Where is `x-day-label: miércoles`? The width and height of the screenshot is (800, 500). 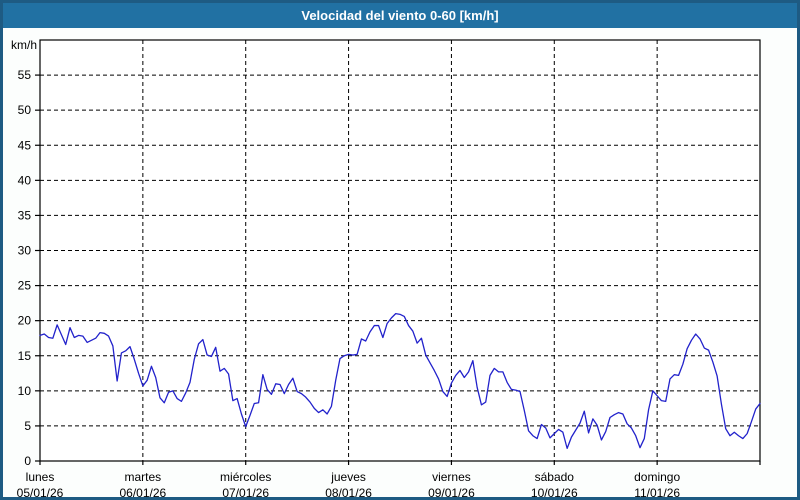 x-day-label: miércoles is located at coordinates (245, 477).